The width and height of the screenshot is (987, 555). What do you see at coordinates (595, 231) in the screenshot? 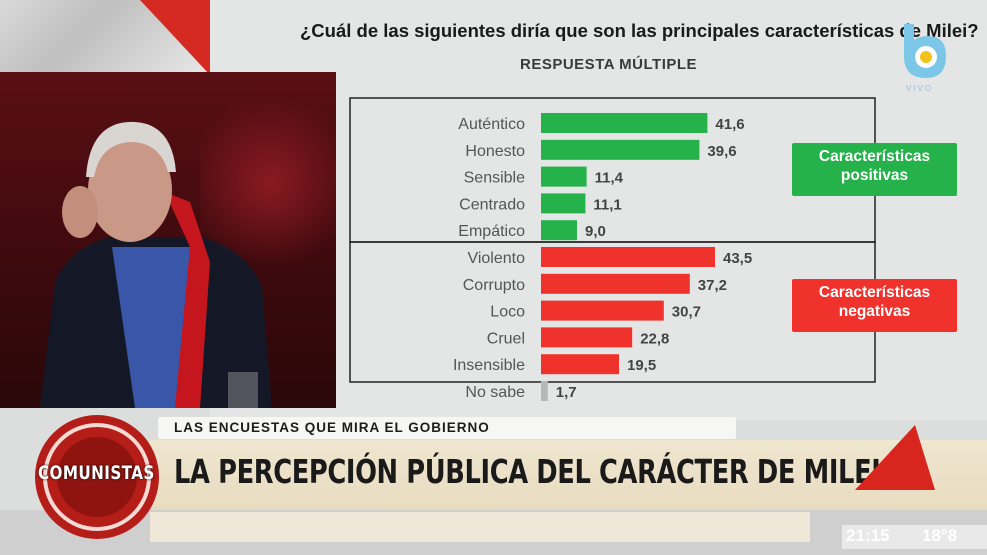
I see `value-label: 9,0` at bounding box center [595, 231].